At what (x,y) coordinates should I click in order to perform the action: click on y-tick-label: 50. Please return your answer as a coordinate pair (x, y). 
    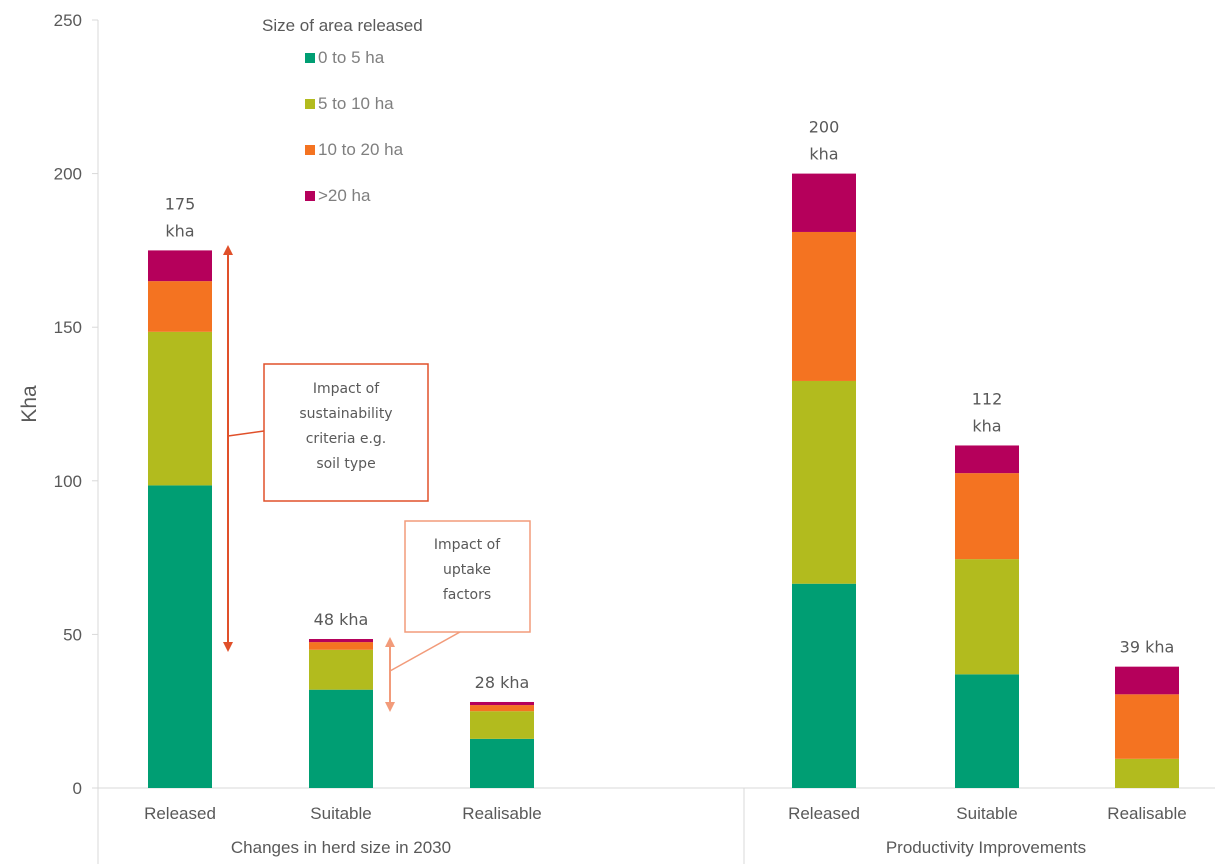
    Looking at the image, I should click on (72, 634).